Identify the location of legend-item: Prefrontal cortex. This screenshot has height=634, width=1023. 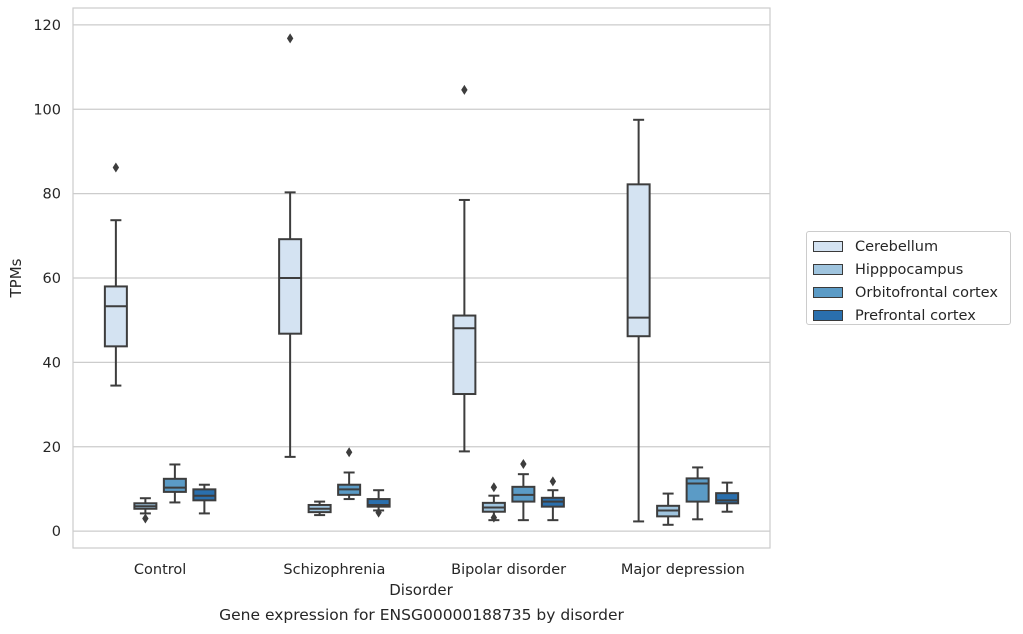
(911, 315).